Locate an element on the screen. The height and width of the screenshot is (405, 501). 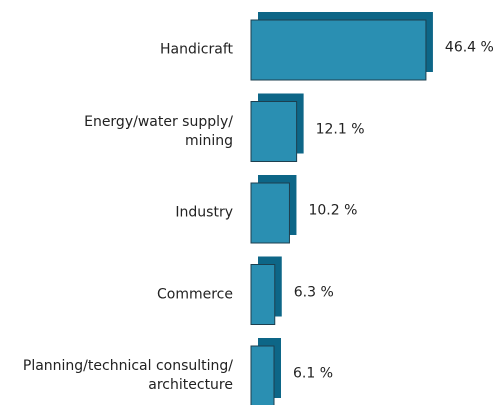
category-label: Handicraft is located at coordinates (196, 49).